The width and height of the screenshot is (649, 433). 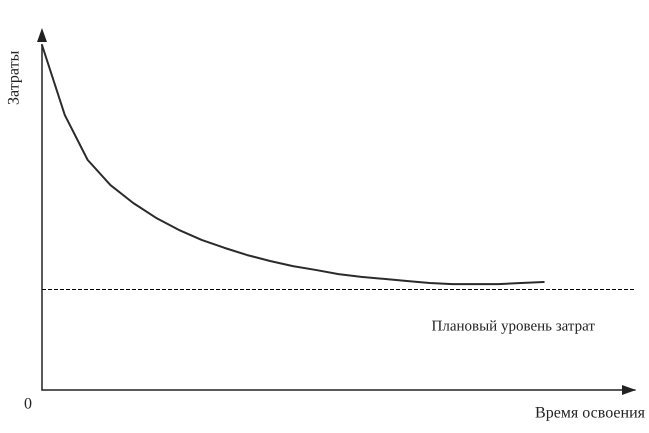 What do you see at coordinates (590, 413) in the screenshot?
I see `x-axis-title: Время освоения` at bounding box center [590, 413].